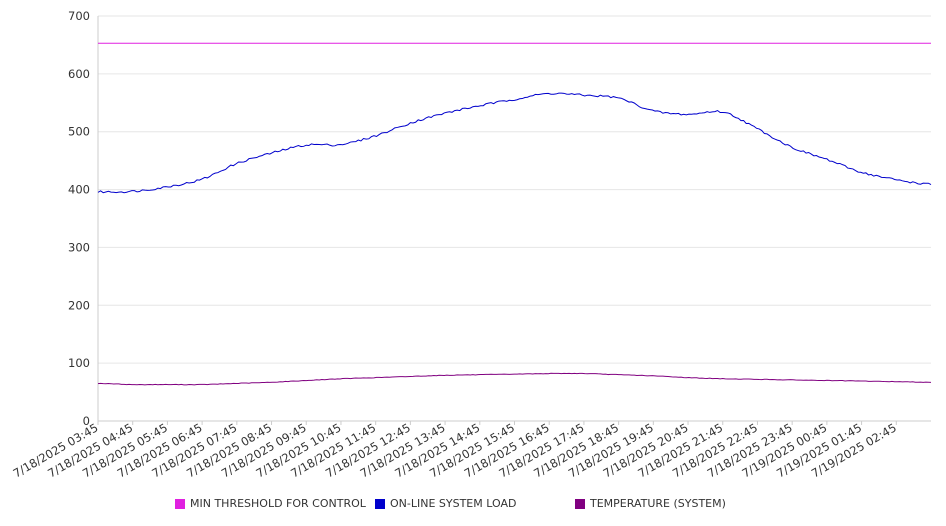  What do you see at coordinates (86, 421) in the screenshot?
I see `y-tick-label: 0` at bounding box center [86, 421].